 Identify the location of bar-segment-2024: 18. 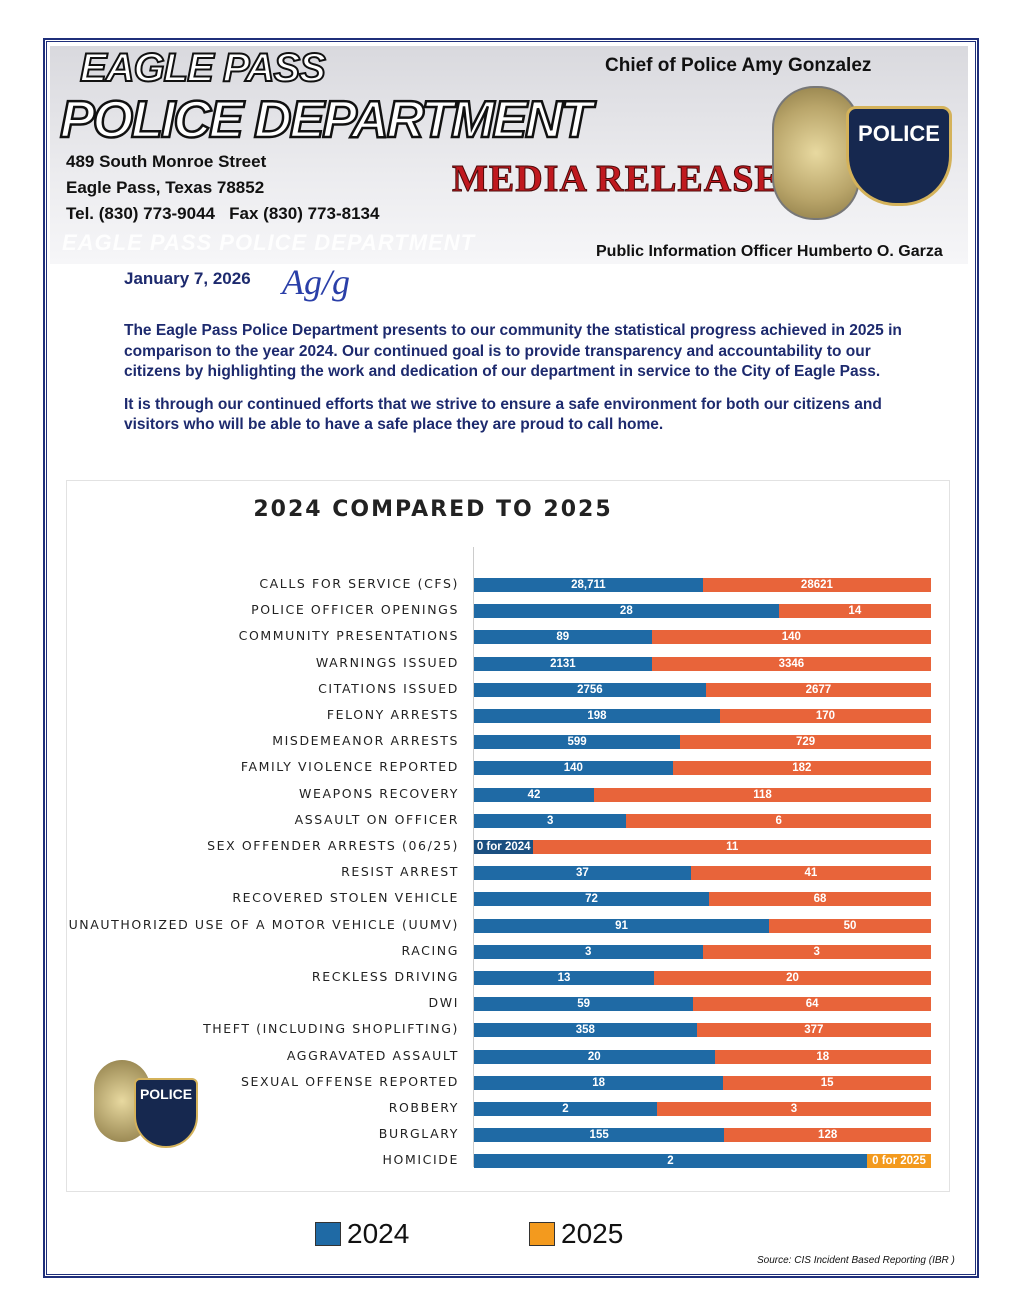
(599, 1082).